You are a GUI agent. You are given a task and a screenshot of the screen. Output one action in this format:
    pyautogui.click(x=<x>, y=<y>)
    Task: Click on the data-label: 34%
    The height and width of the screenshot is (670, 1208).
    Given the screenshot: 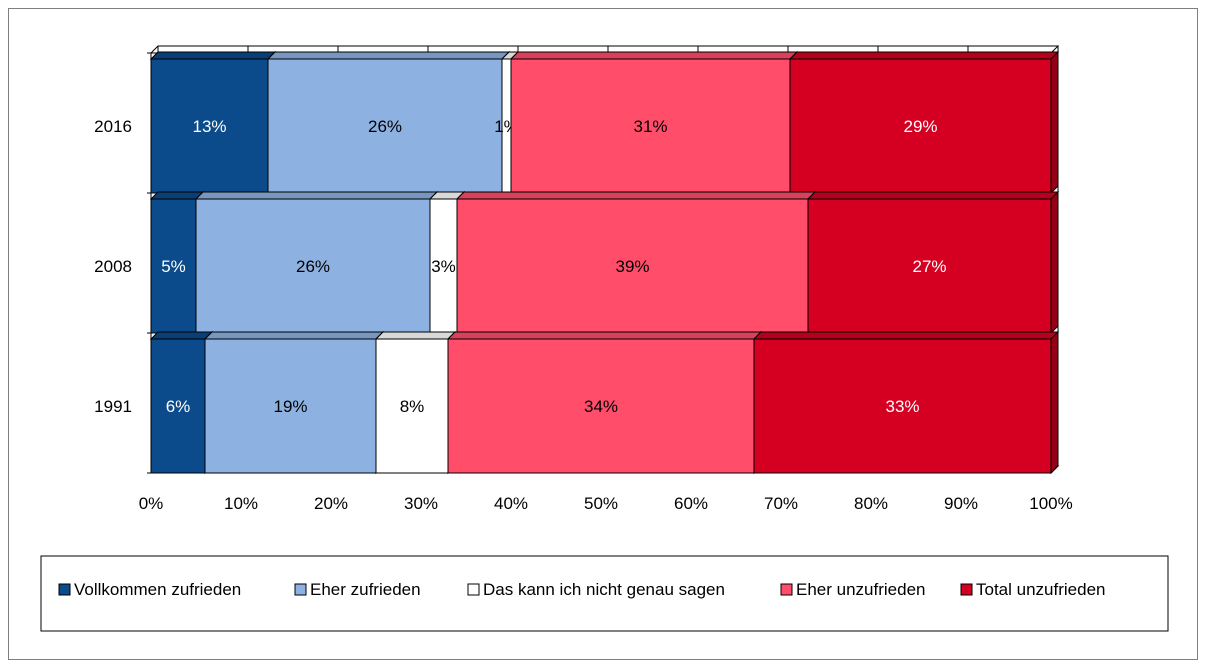 What is the action you would take?
    pyautogui.click(x=601, y=406)
    